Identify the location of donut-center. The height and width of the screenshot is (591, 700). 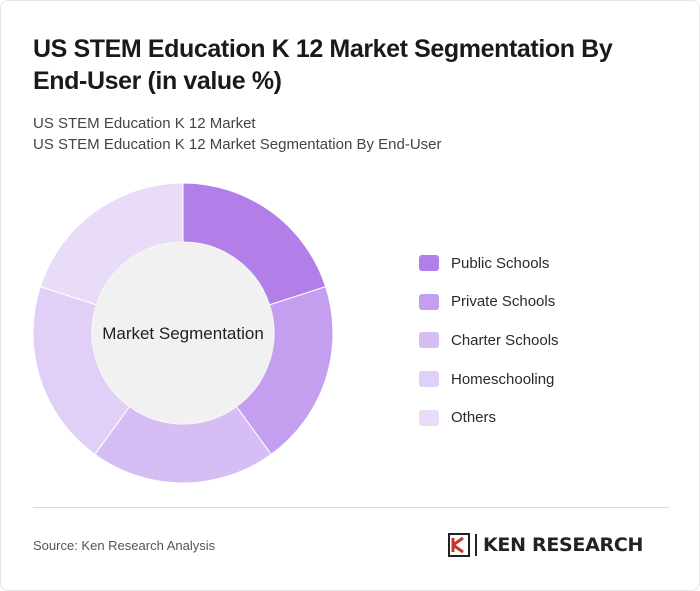
(183, 333).